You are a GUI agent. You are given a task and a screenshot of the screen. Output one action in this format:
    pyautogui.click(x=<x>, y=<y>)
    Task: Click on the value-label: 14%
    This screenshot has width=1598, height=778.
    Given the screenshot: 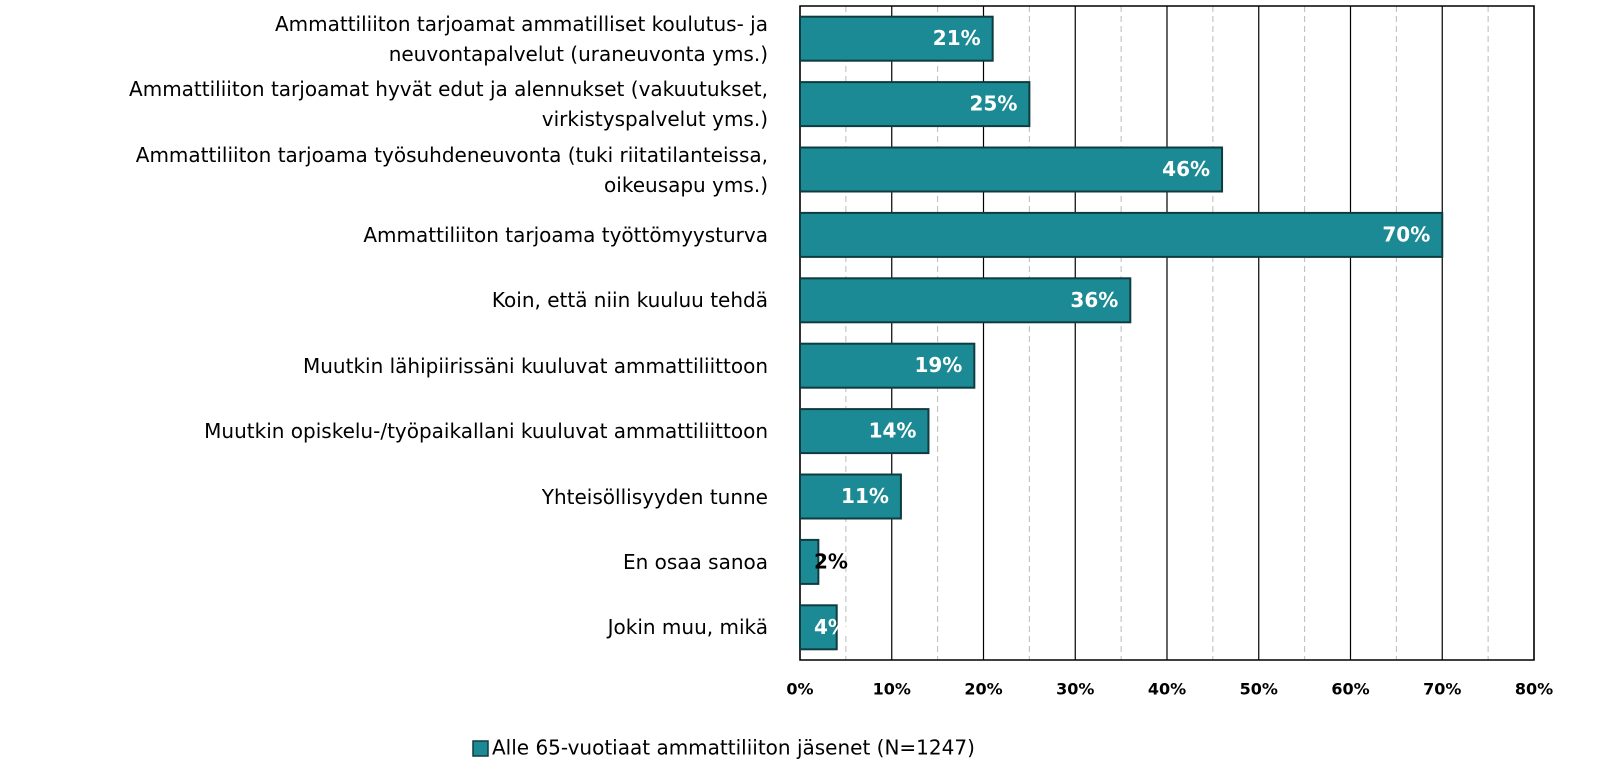 What is the action you would take?
    pyautogui.click(x=893, y=431)
    